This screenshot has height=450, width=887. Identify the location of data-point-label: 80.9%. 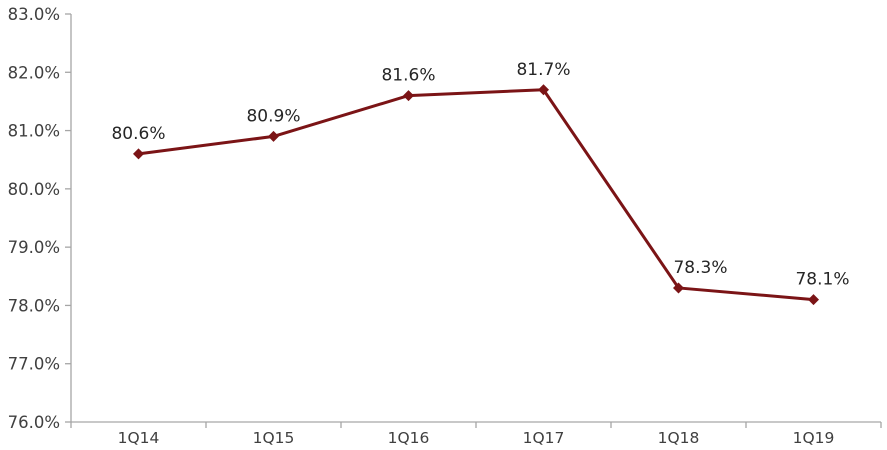
(273, 116).